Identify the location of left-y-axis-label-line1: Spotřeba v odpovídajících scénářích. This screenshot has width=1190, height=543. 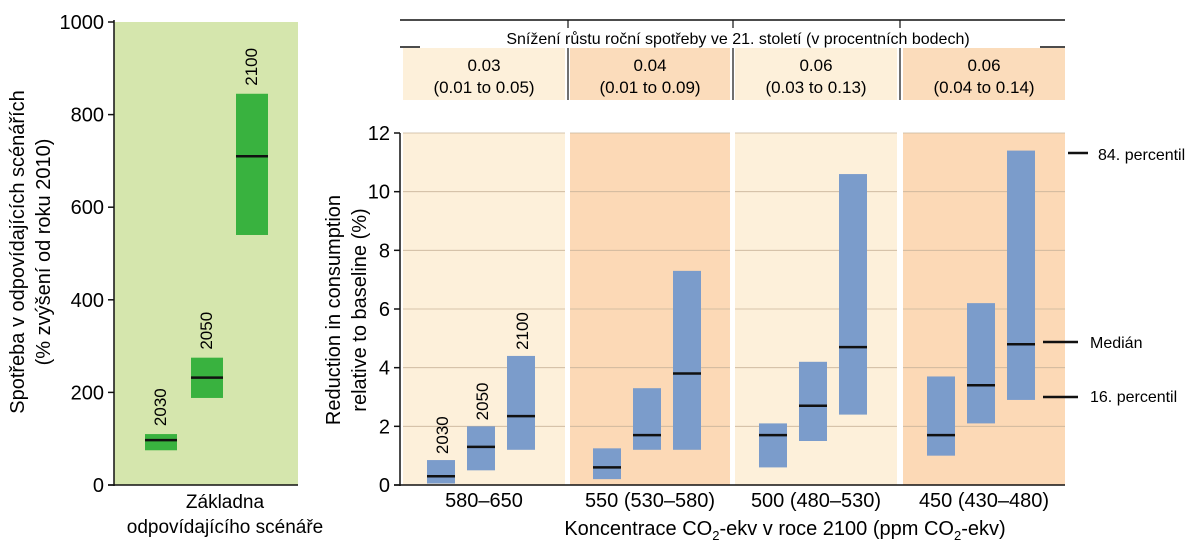
(18, 252).